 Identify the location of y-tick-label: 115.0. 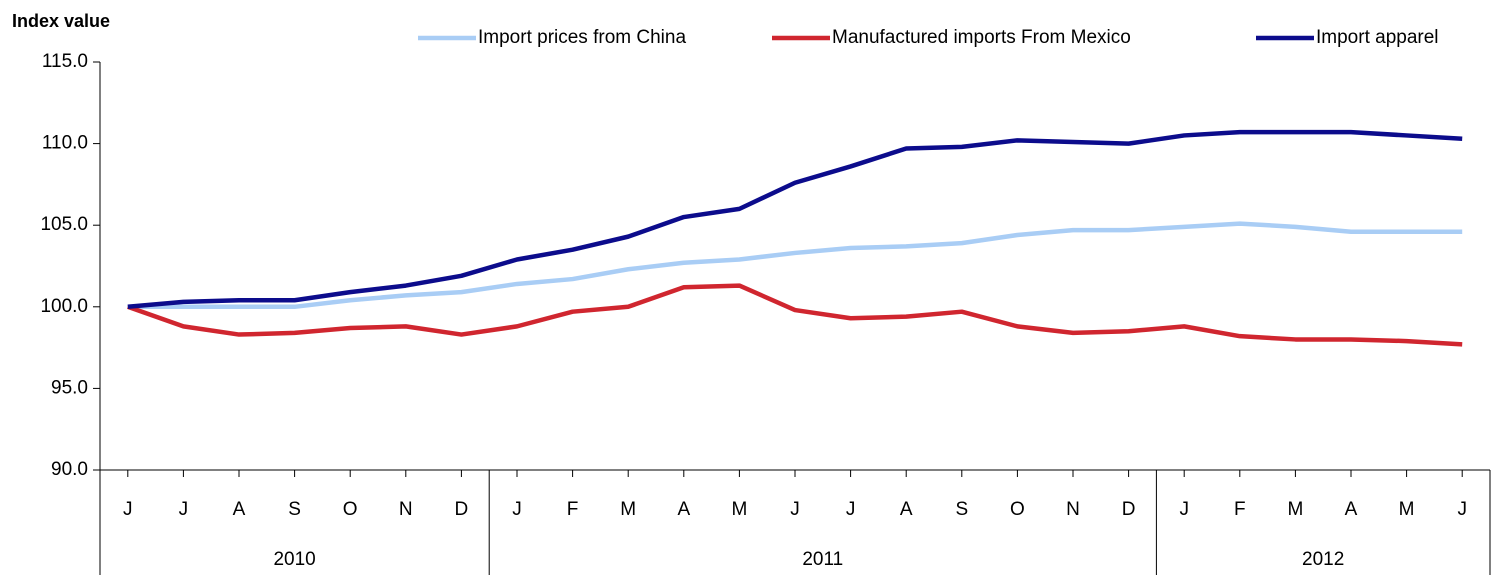
(65, 61).